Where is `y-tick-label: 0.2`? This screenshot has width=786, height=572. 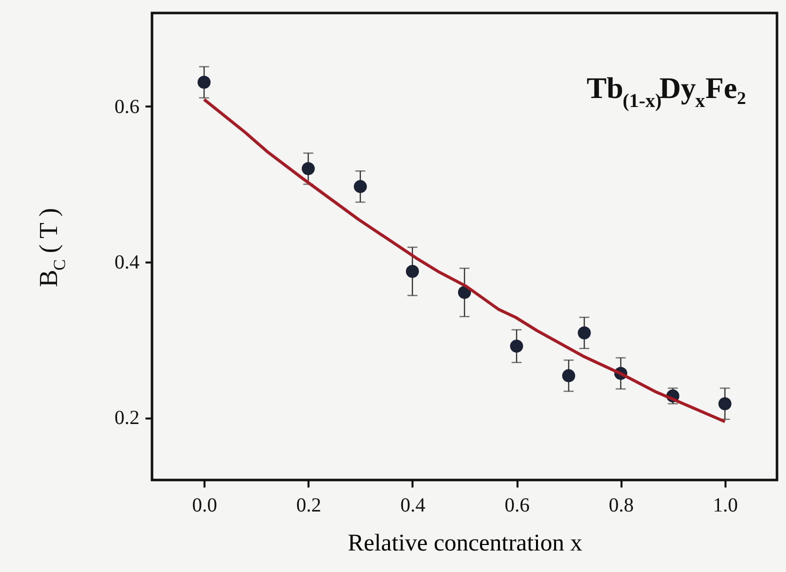 y-tick-label: 0.2 is located at coordinates (127, 418).